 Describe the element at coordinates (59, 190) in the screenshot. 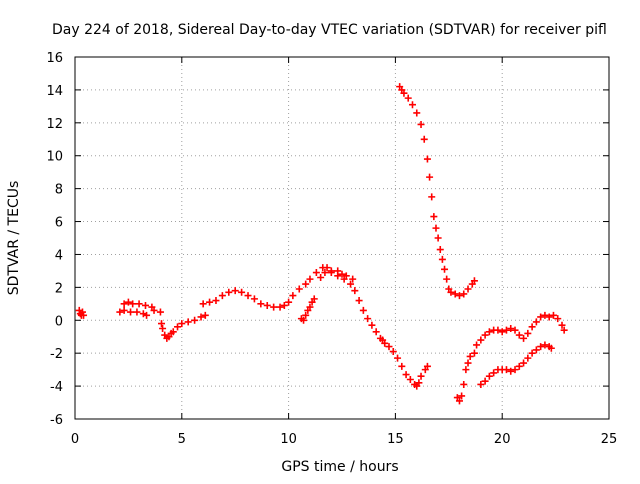

I see `y-tick-label: 8` at that location.